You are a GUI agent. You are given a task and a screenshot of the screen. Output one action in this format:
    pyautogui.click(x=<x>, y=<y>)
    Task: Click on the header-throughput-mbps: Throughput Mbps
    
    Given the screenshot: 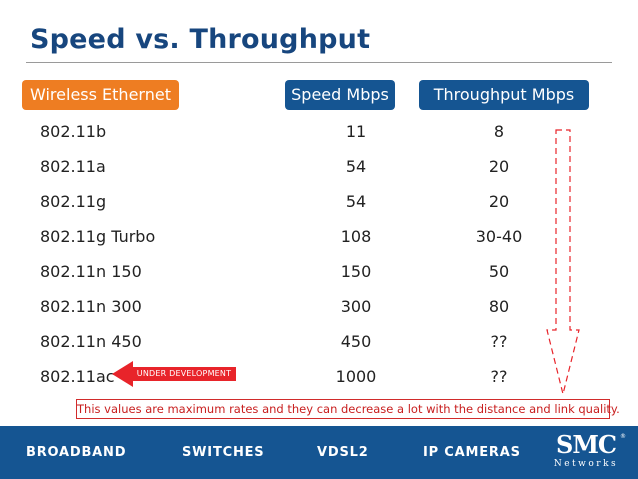 What is the action you would take?
    pyautogui.click(x=504, y=95)
    